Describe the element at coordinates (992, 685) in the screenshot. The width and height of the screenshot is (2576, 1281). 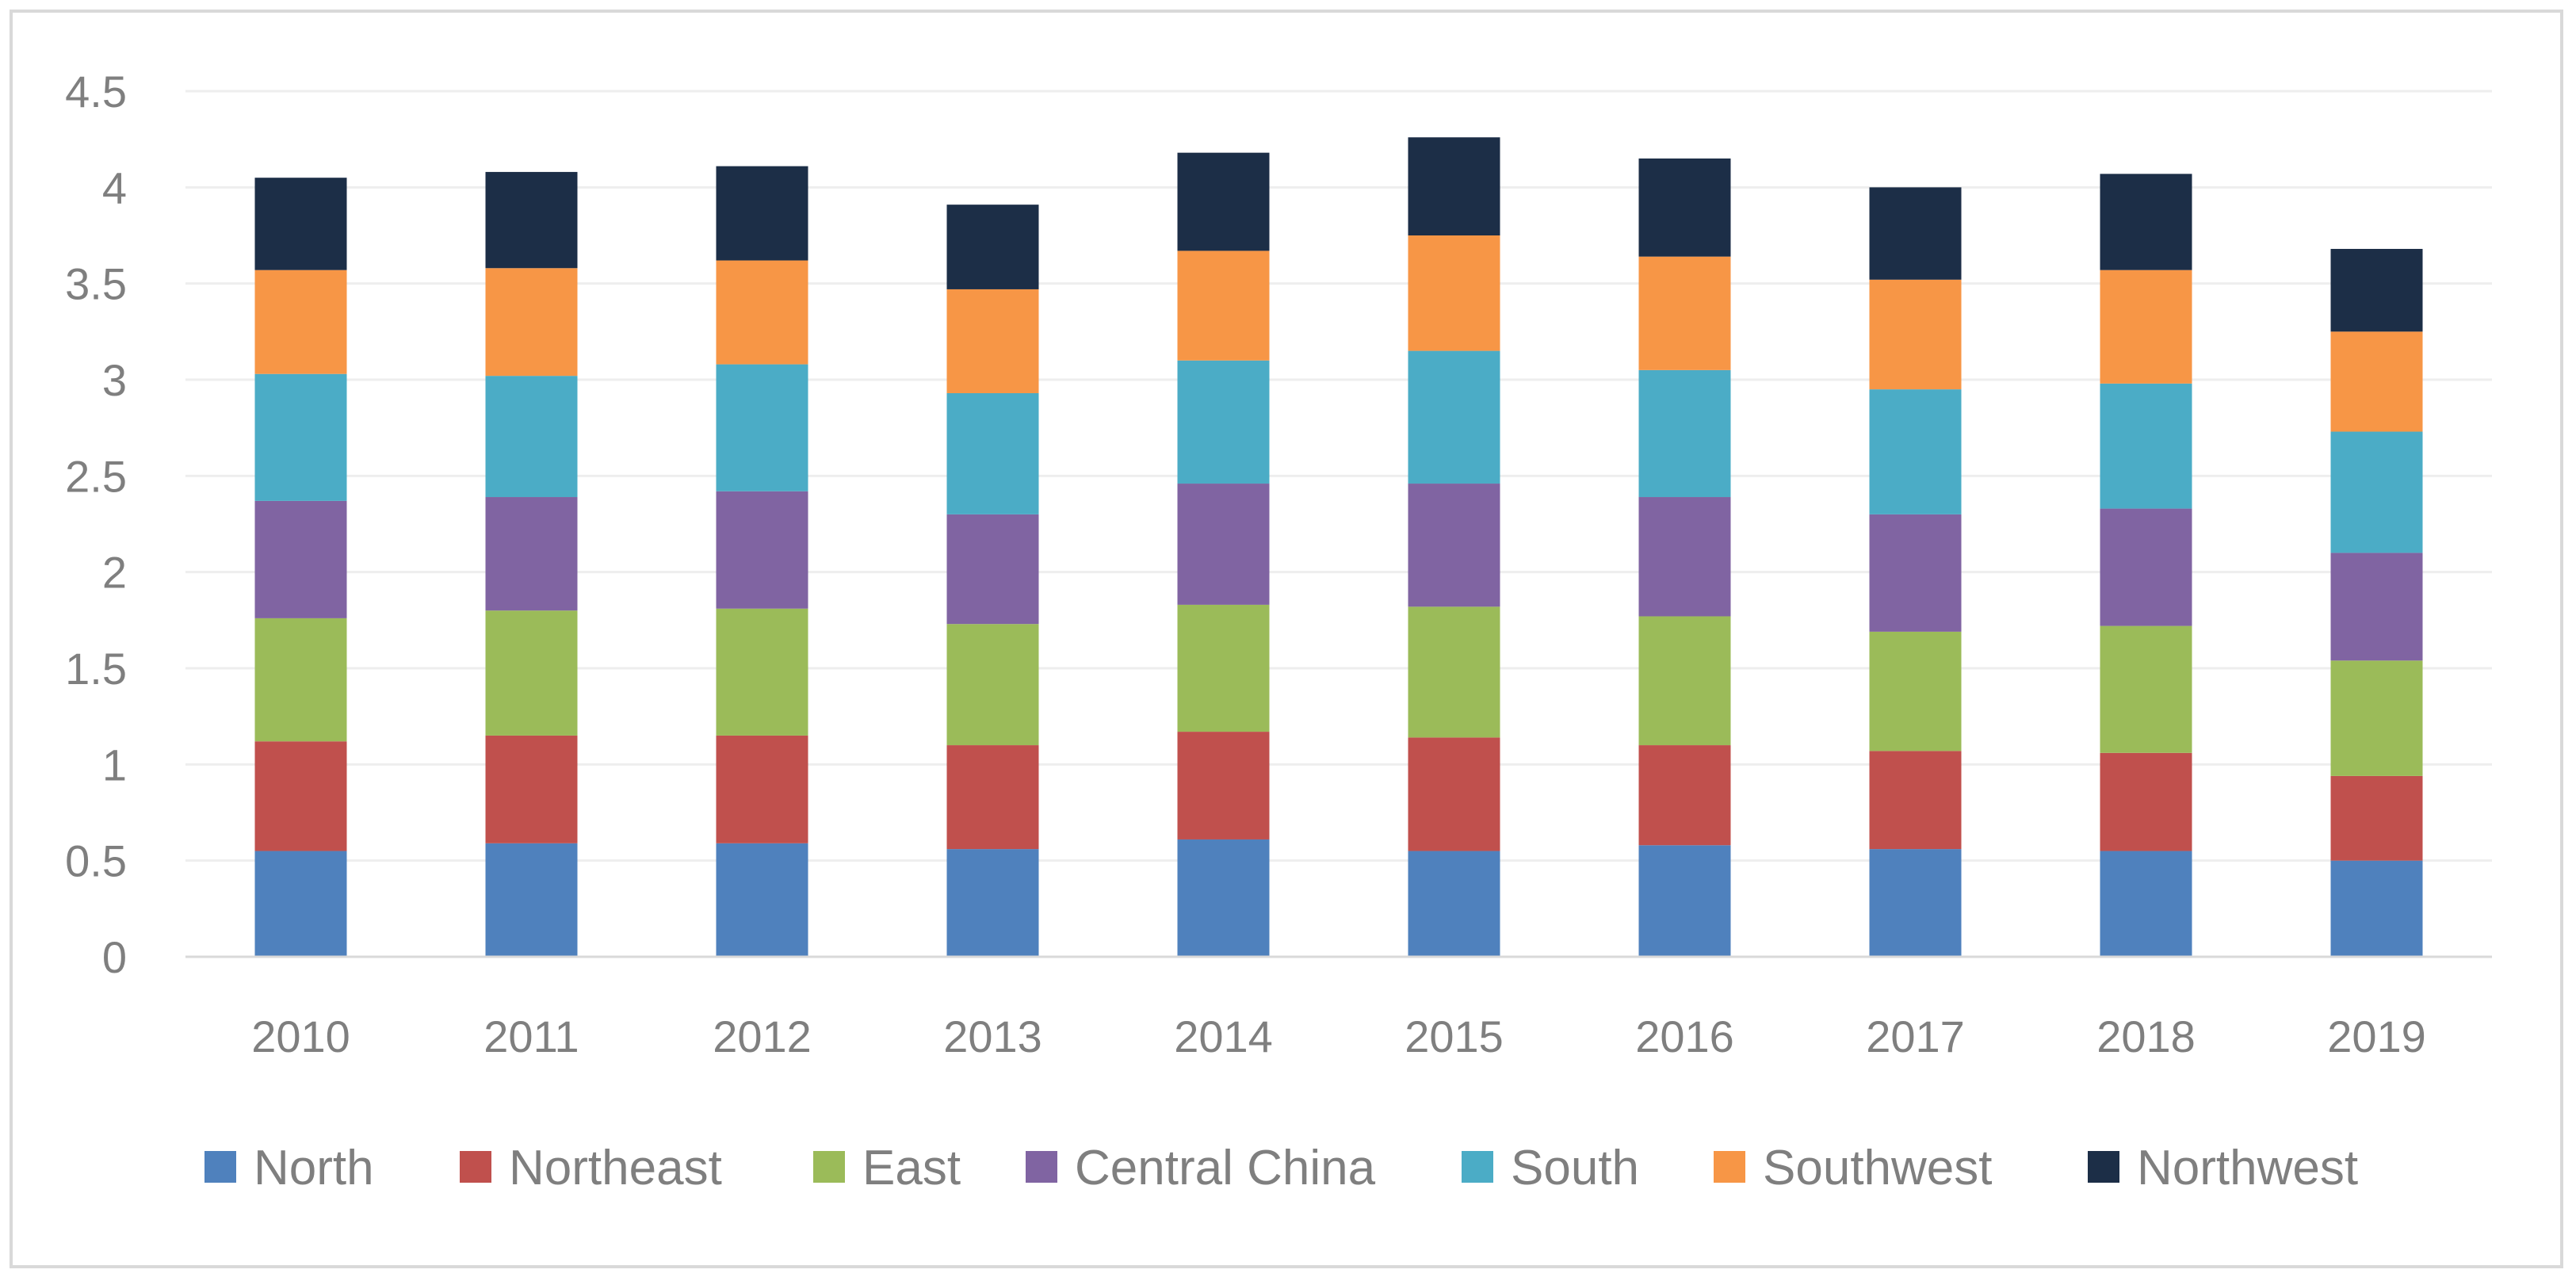
I see `bar-east-2013` at that location.